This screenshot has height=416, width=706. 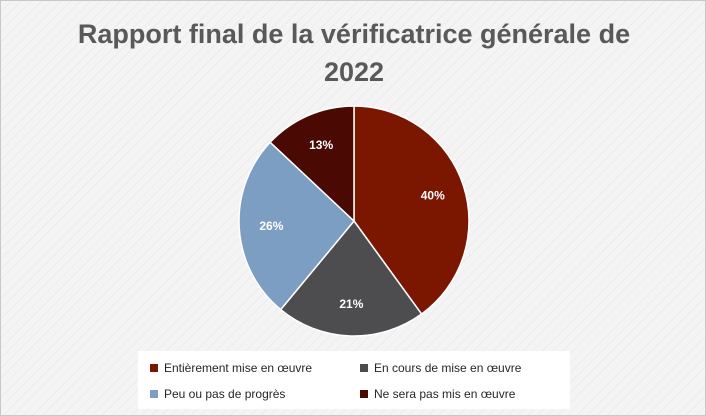 I want to click on legend-swatch-ne-sera-pas, so click(x=364, y=394).